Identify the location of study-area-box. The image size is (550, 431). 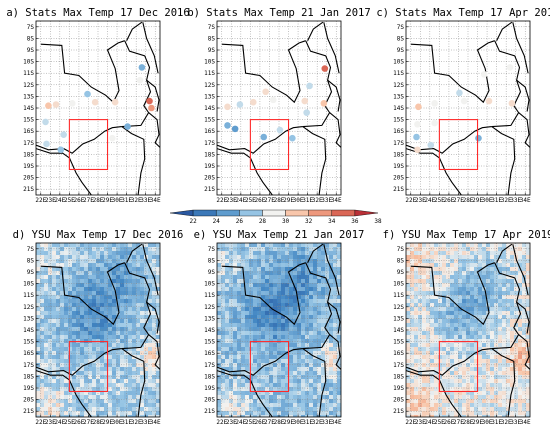
(88, 145).